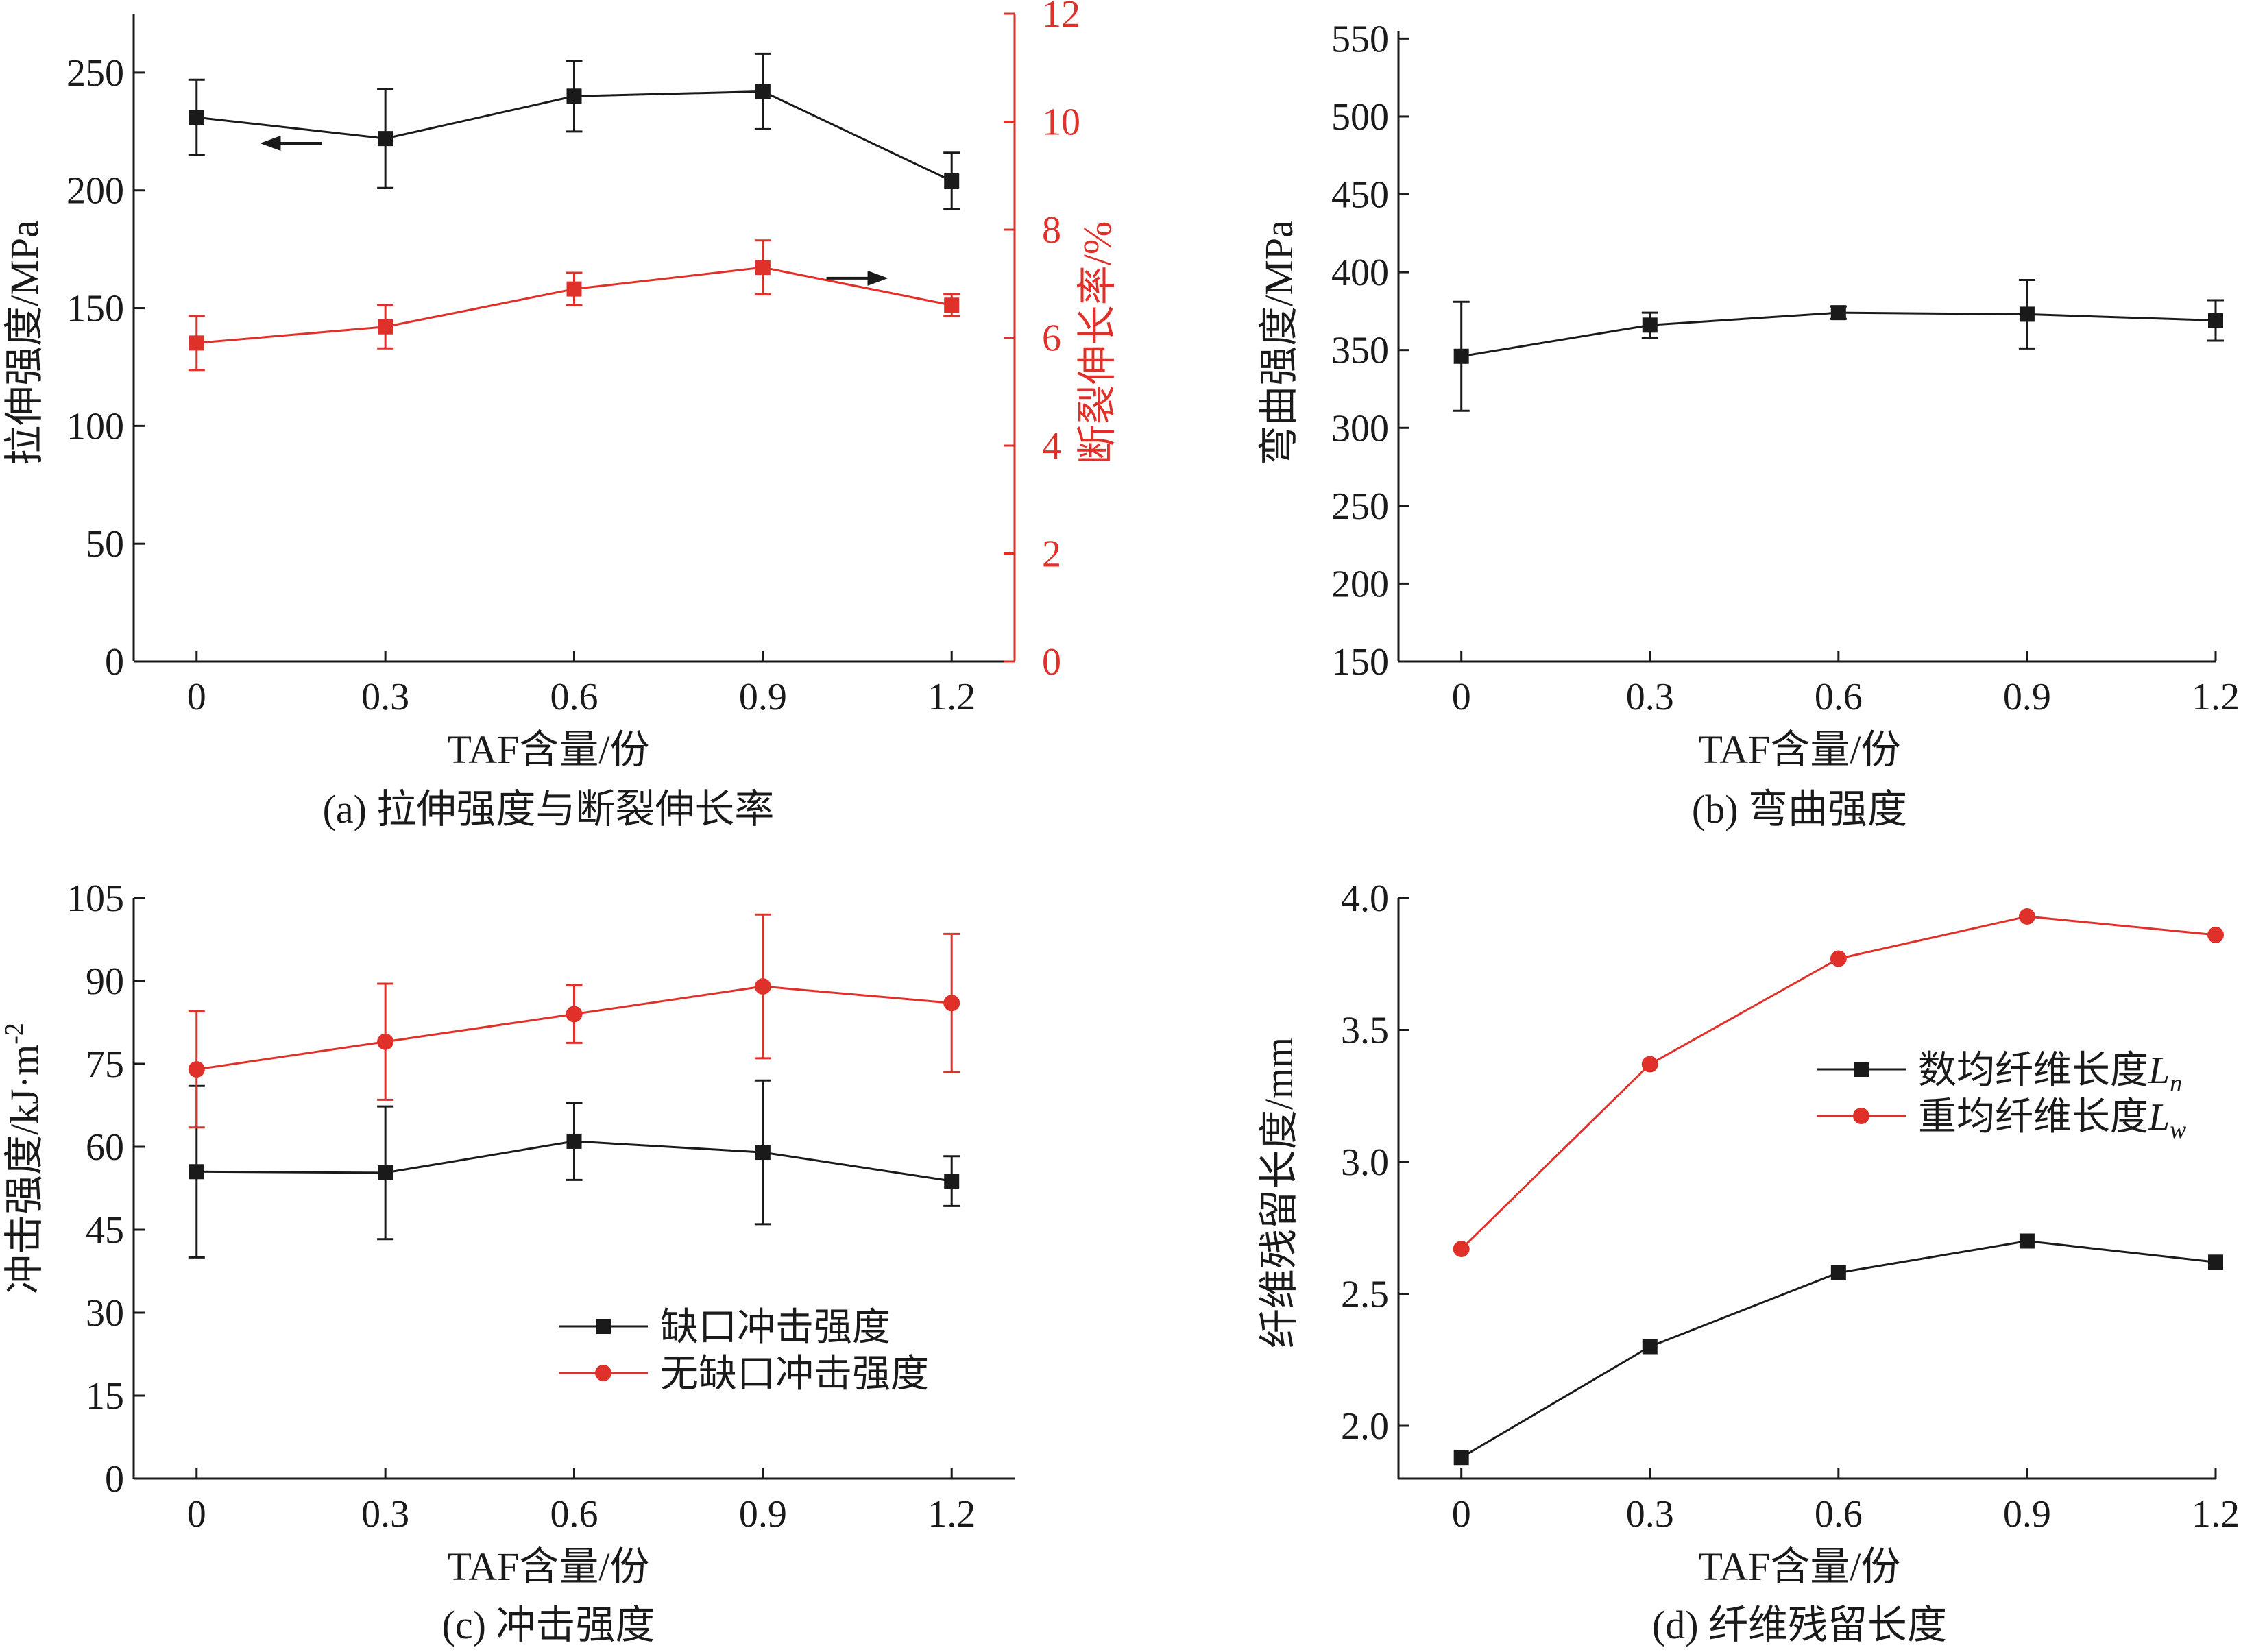 Image resolution: width=2241 pixels, height=1652 pixels. I want to click on y-tick-label: 500, so click(1360, 117).